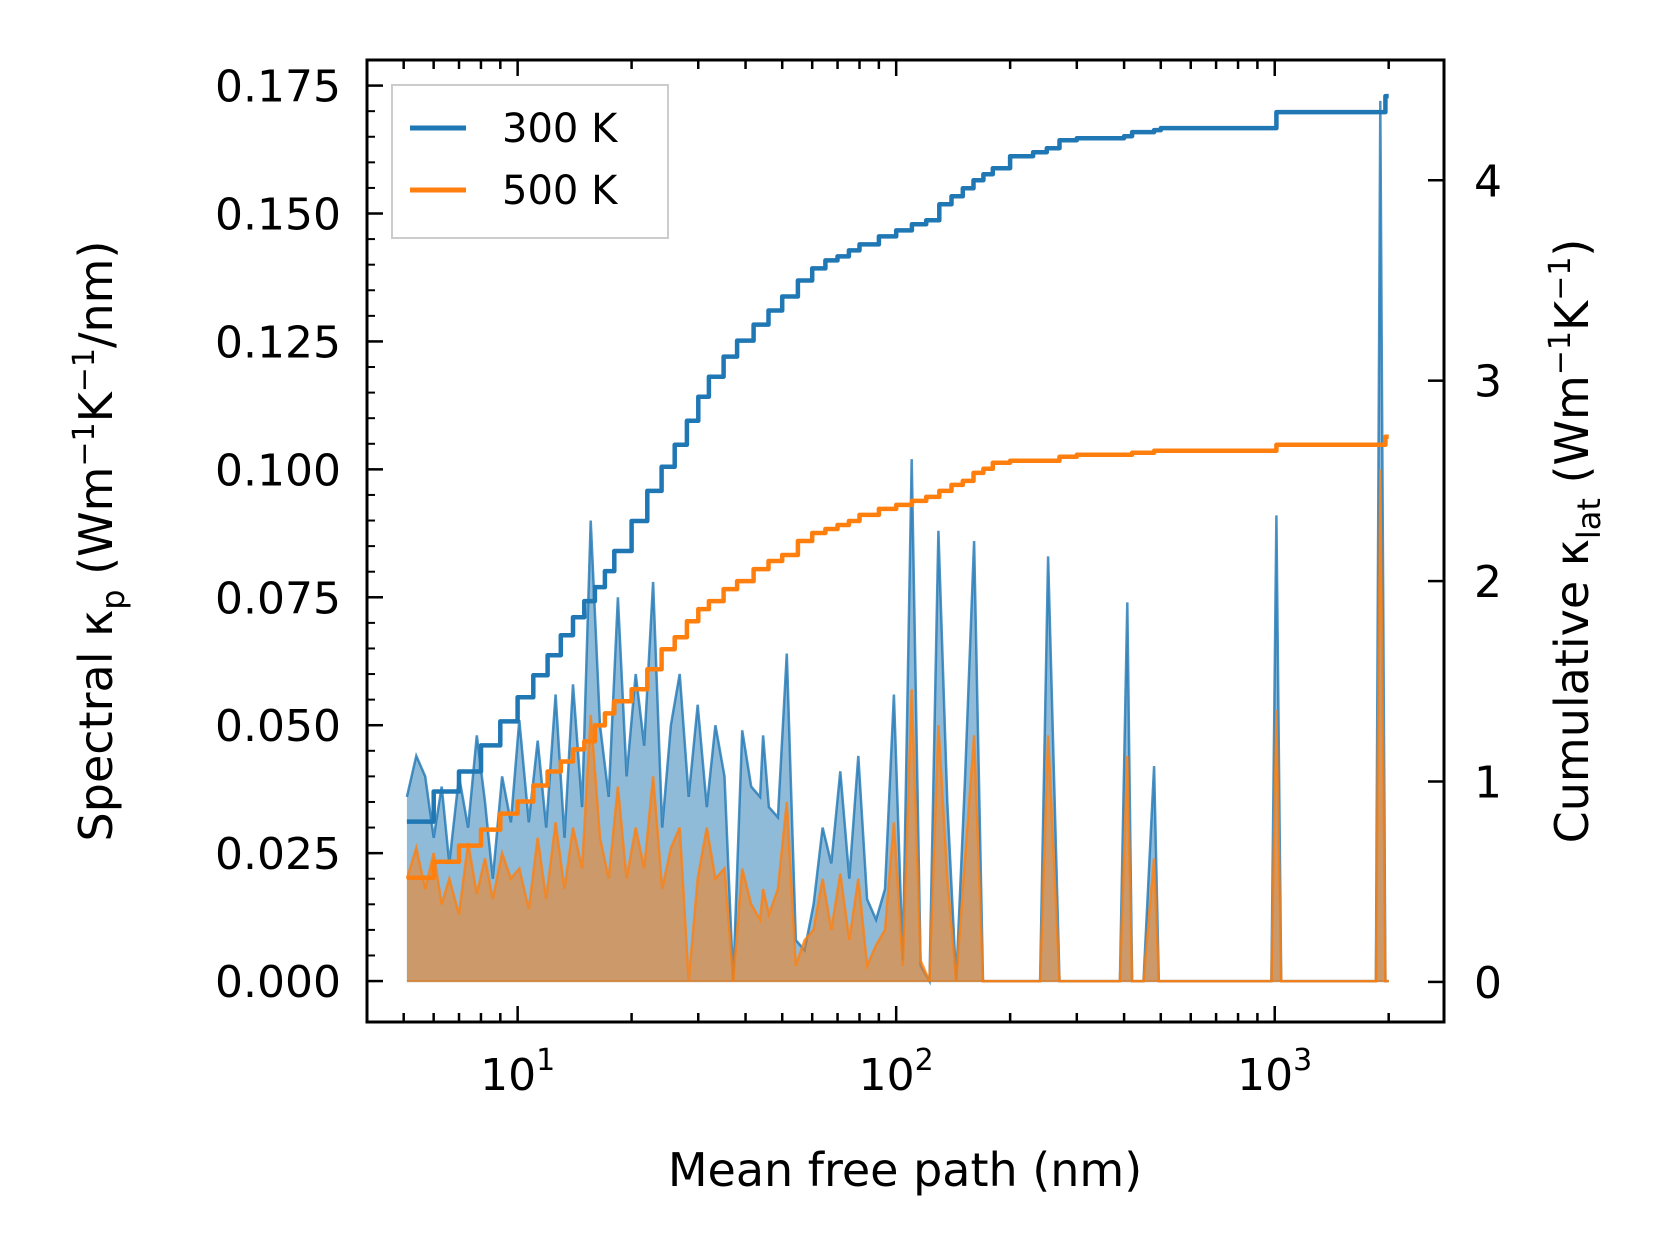 Image resolution: width=1660 pixels, height=1254 pixels. I want to click on y-left-tick-label: 0.075, so click(278, 598).